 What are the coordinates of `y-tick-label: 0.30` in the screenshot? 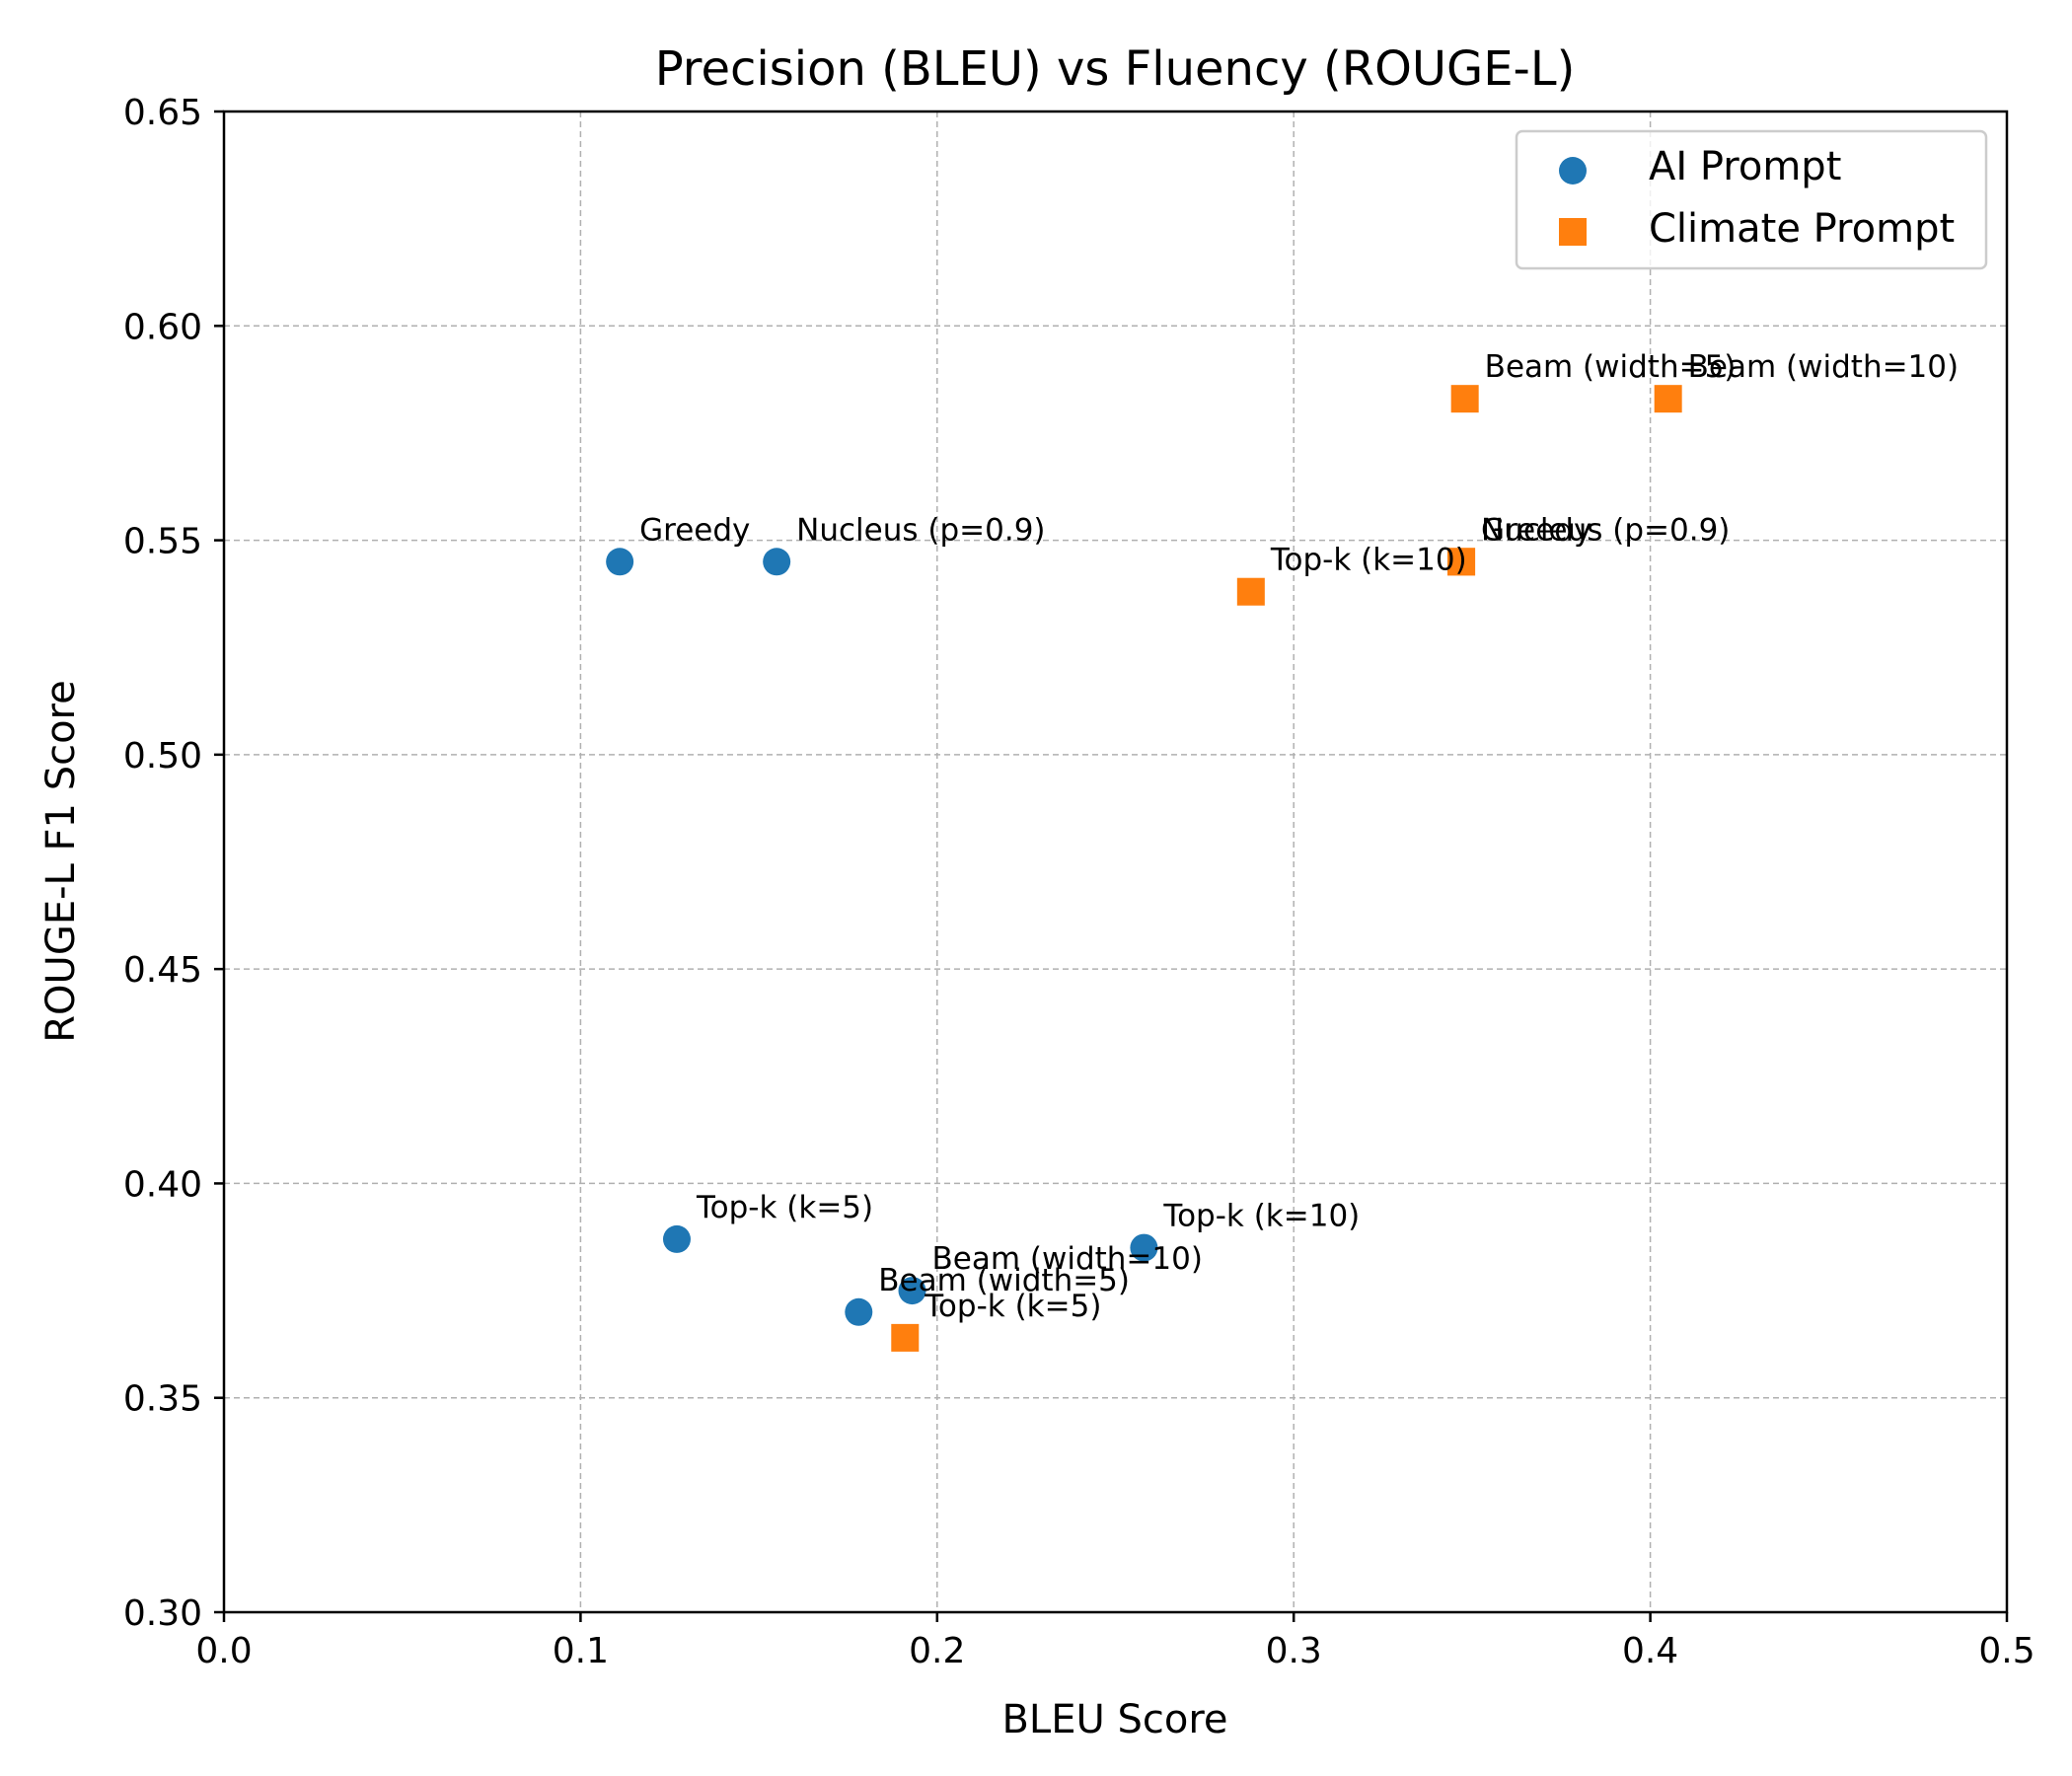 It's located at (163, 1614).